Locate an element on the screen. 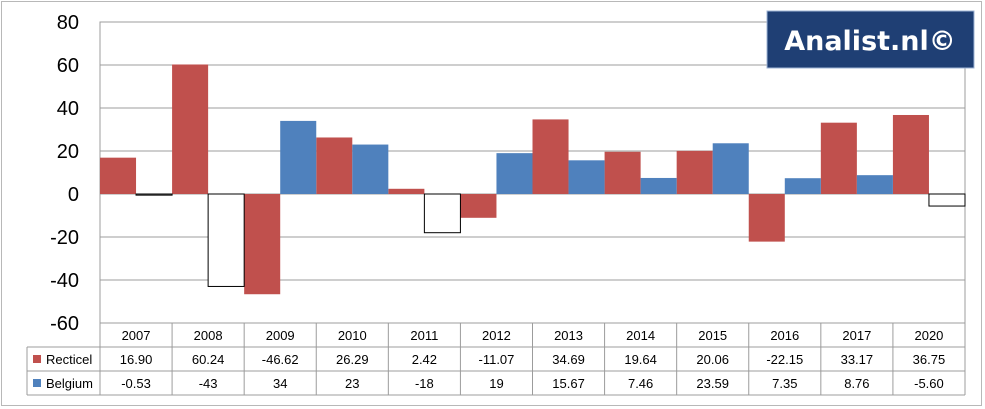 Image resolution: width=985 pixels, height=409 pixels. data-label: -43 is located at coordinates (208, 383).